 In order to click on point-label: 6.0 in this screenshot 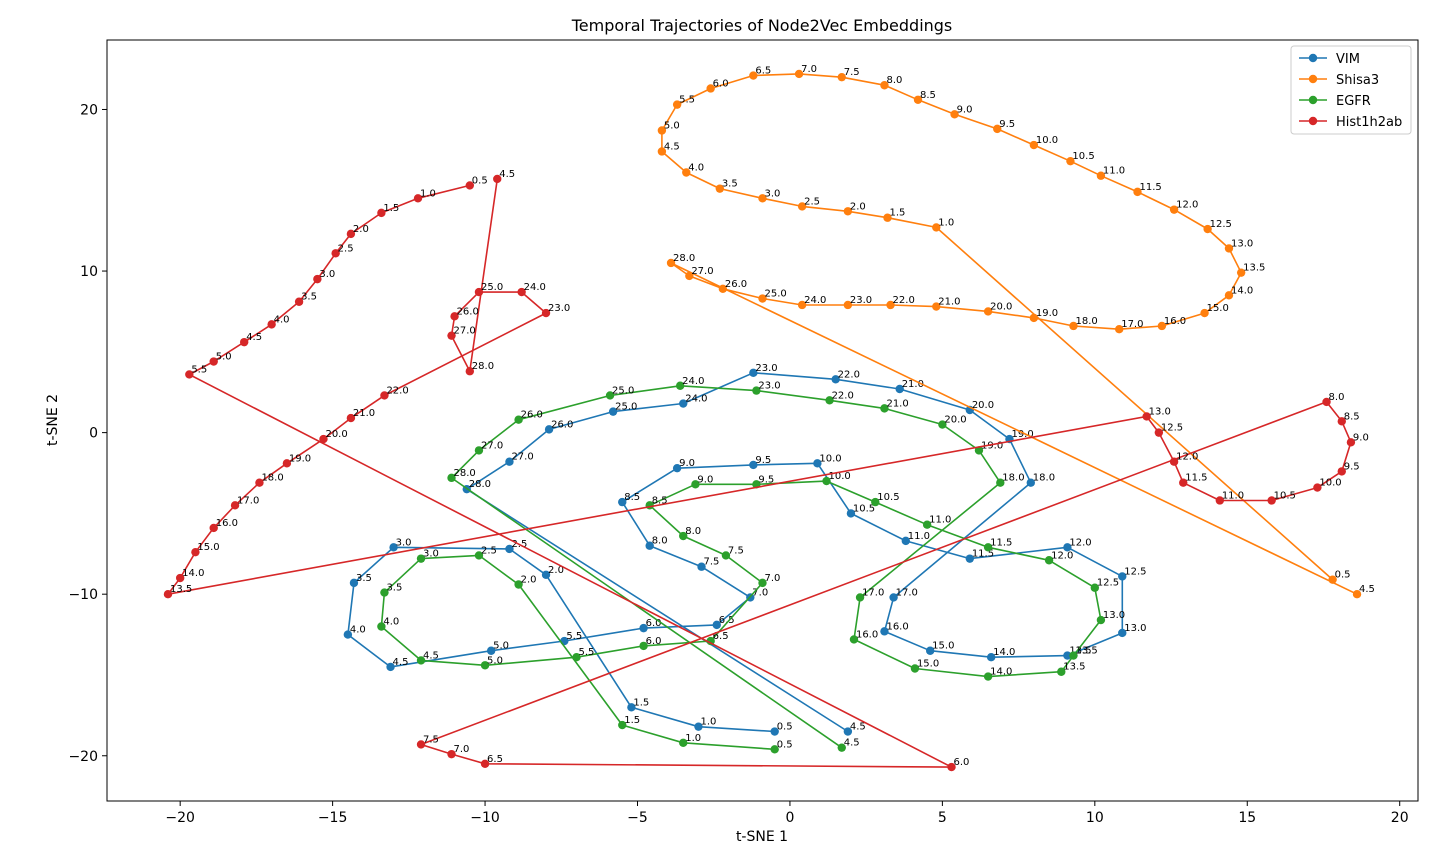, I will do `click(721, 83)`.